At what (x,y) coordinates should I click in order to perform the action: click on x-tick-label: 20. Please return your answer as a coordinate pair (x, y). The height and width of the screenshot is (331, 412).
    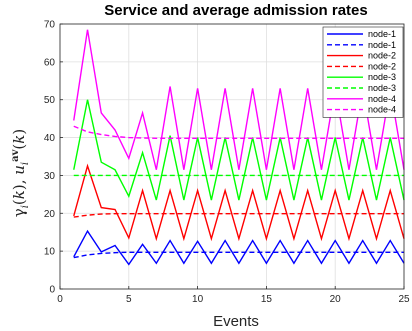
    Looking at the image, I should click on (336, 299).